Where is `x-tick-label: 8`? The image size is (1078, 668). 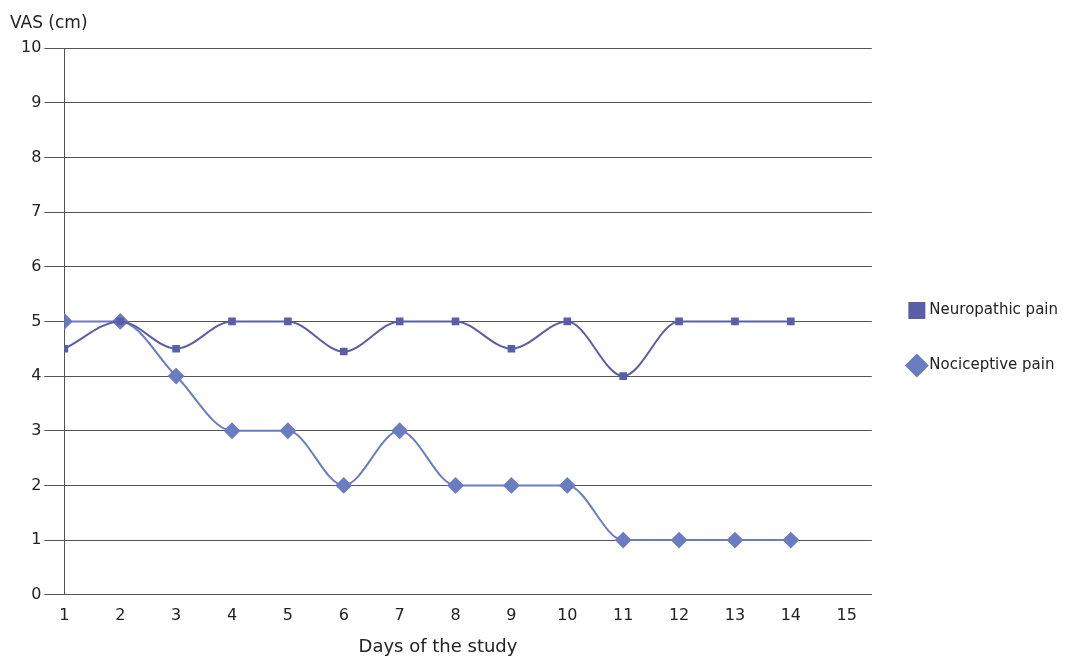
x-tick-label: 8 is located at coordinates (455, 614).